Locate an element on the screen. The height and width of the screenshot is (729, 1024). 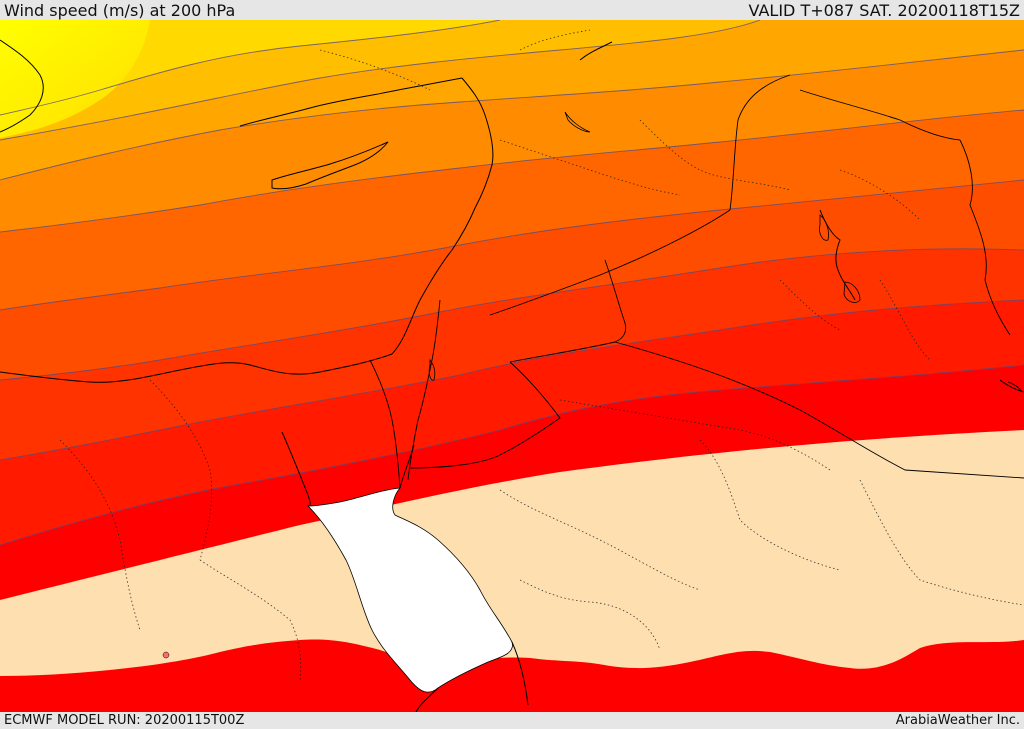
africa-red-sea-coast is located at coordinates (427, 699).